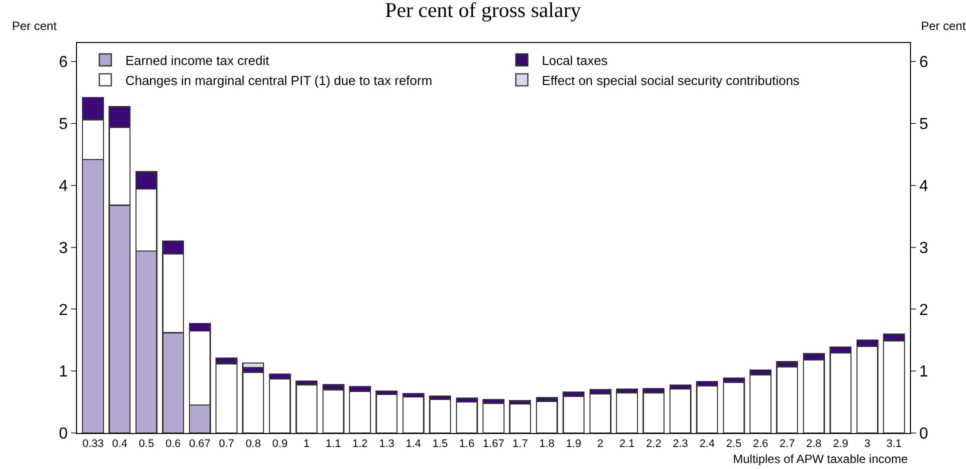  I want to click on legend-label: Effect on special social security contributions, so click(671, 80).